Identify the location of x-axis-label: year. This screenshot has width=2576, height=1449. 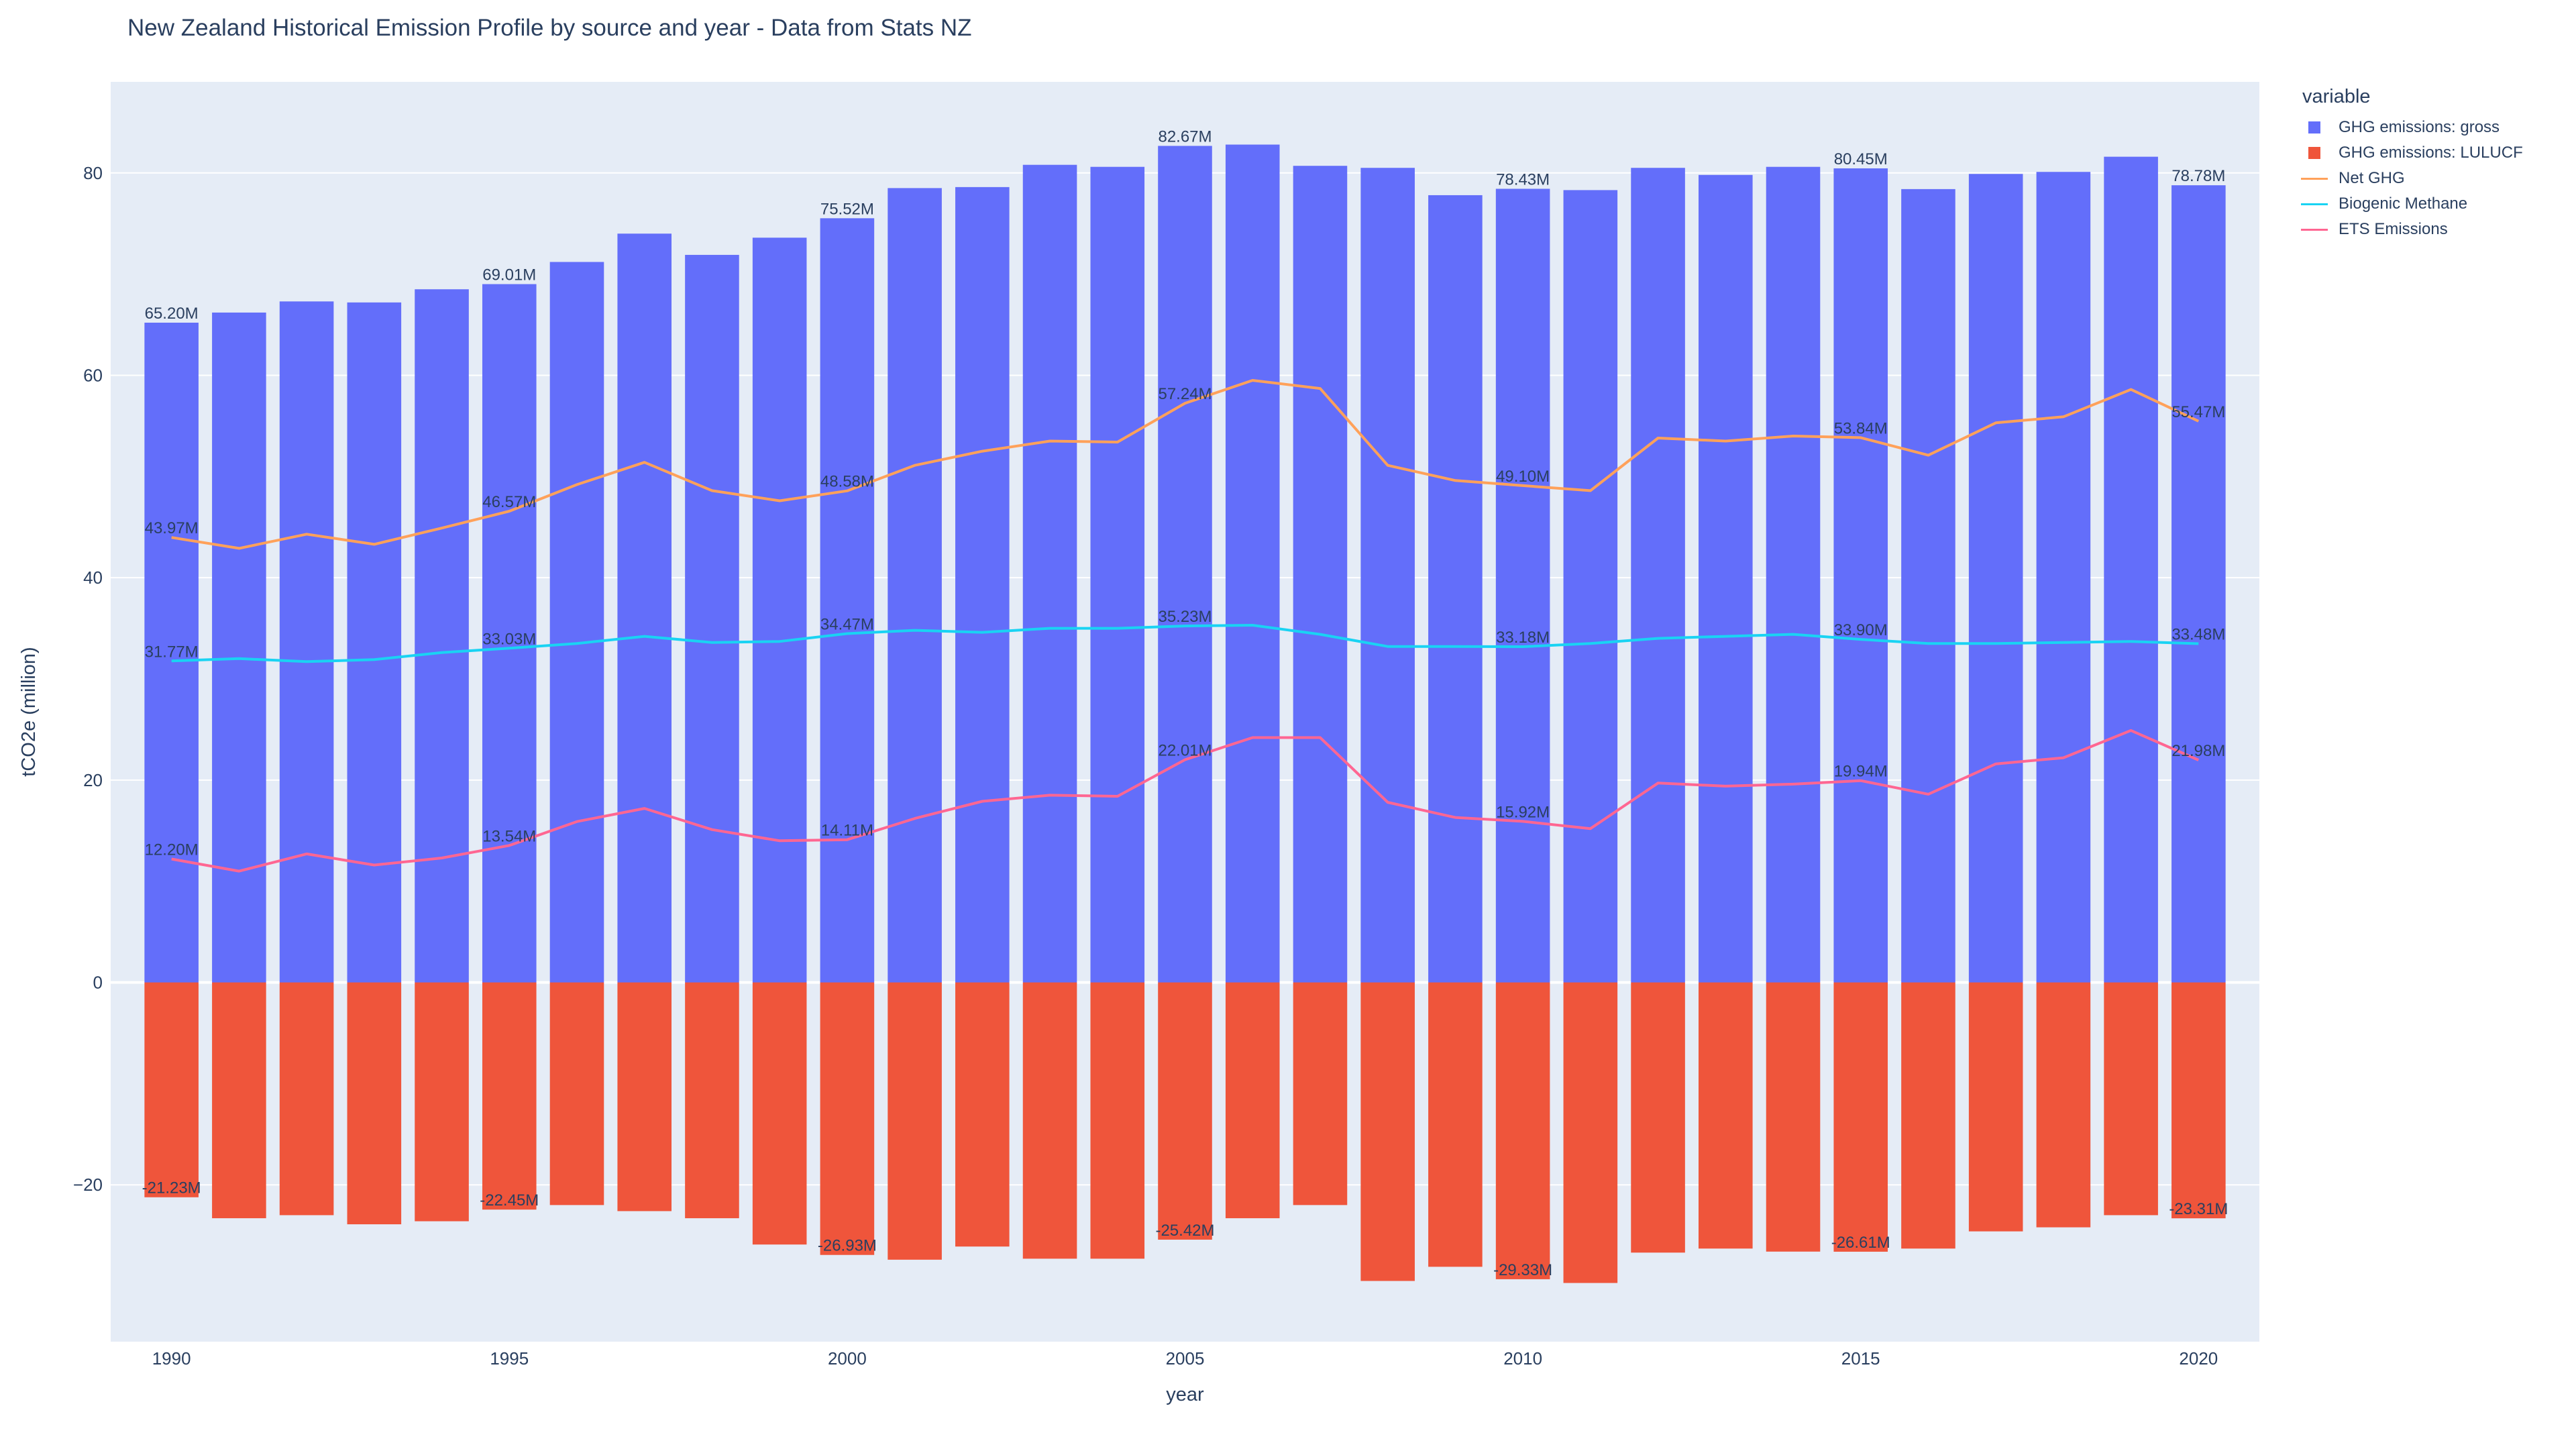
(1185, 1394).